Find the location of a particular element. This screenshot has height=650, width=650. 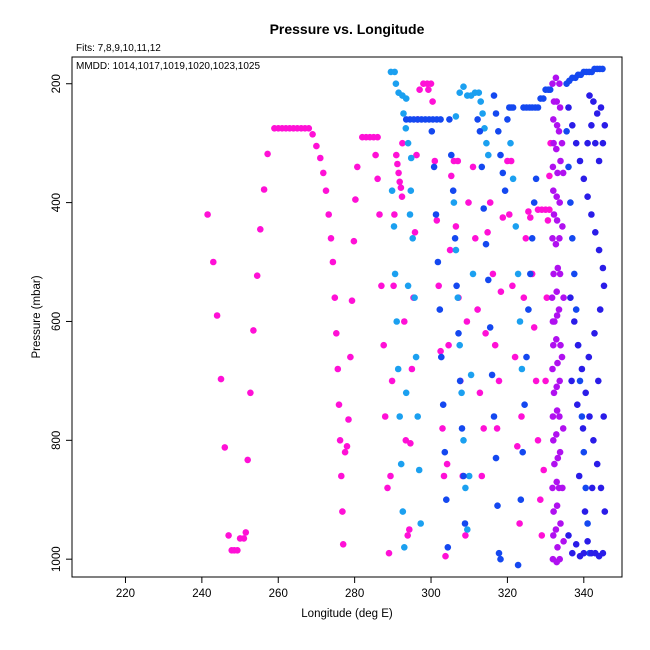

y-tick-label: 200 is located at coordinates (57, 83).